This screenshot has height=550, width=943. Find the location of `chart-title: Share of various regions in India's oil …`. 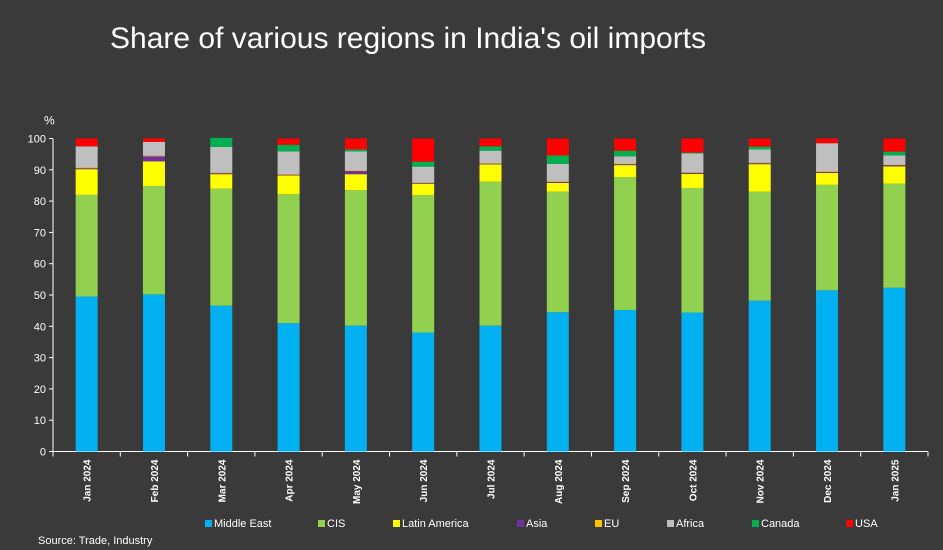

chart-title: Share of various regions in India's oil … is located at coordinates (408, 38).